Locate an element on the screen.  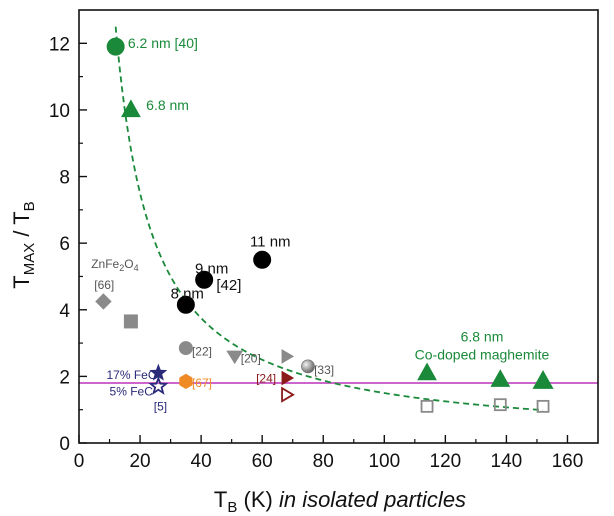
x-tick-label: 120 is located at coordinates (446, 461).